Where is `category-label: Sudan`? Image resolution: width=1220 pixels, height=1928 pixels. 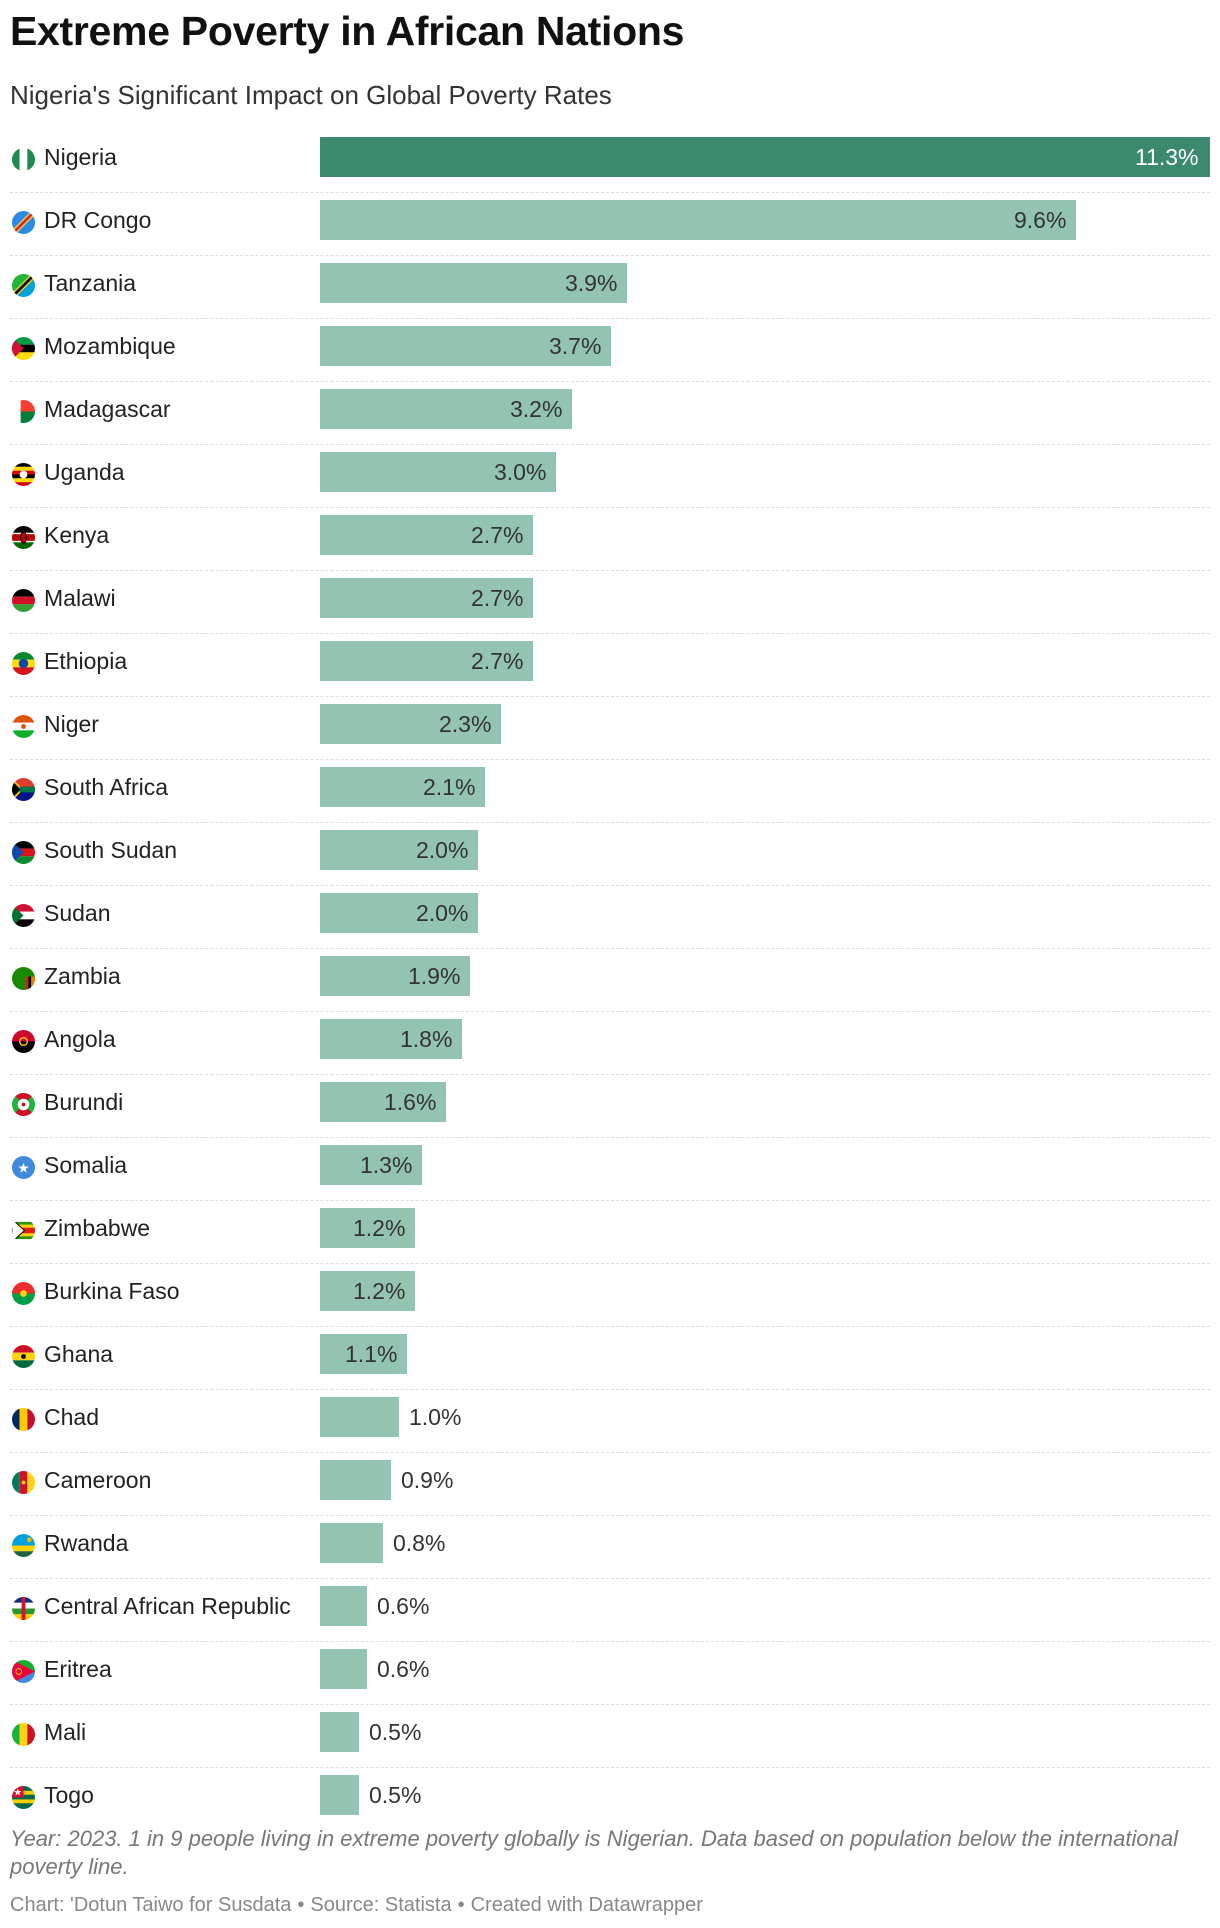 category-label: Sudan is located at coordinates (77, 913).